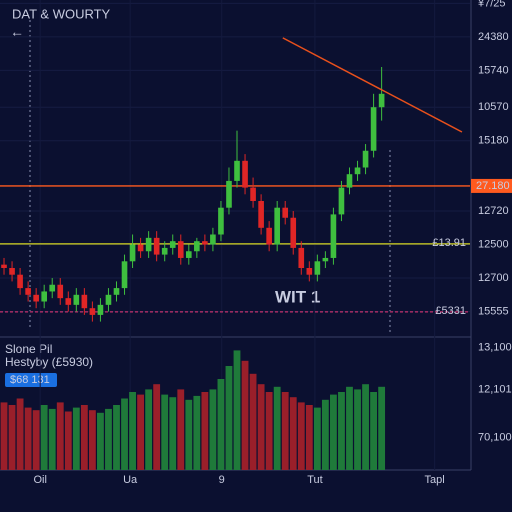 The width and height of the screenshot is (512, 512). I want to click on x-tick-label: Tapl, so click(435, 480).